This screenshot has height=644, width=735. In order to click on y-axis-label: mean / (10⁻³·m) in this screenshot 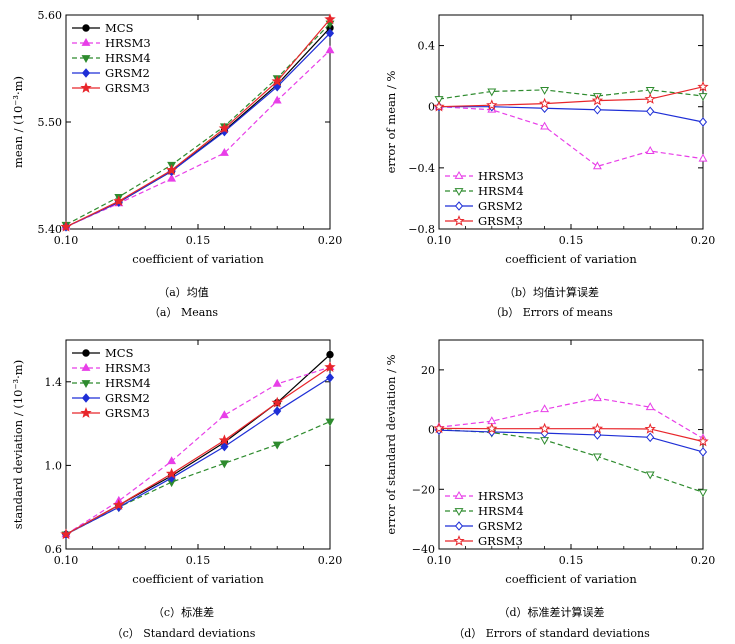, I will do `click(18, 122)`.